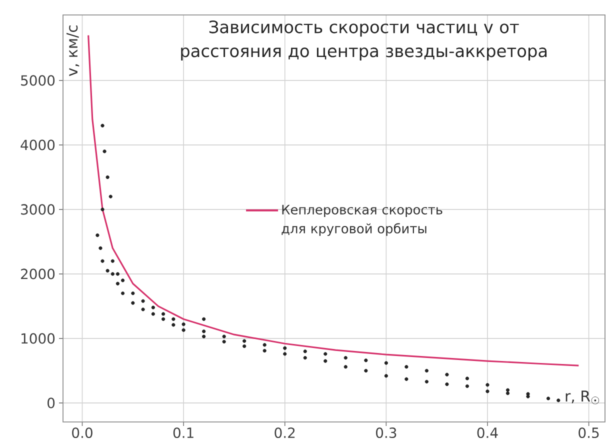  Describe the element at coordinates (362, 220) in the screenshot. I see `legend-label: Кеплеровская скорость для круговой орбиты` at that location.